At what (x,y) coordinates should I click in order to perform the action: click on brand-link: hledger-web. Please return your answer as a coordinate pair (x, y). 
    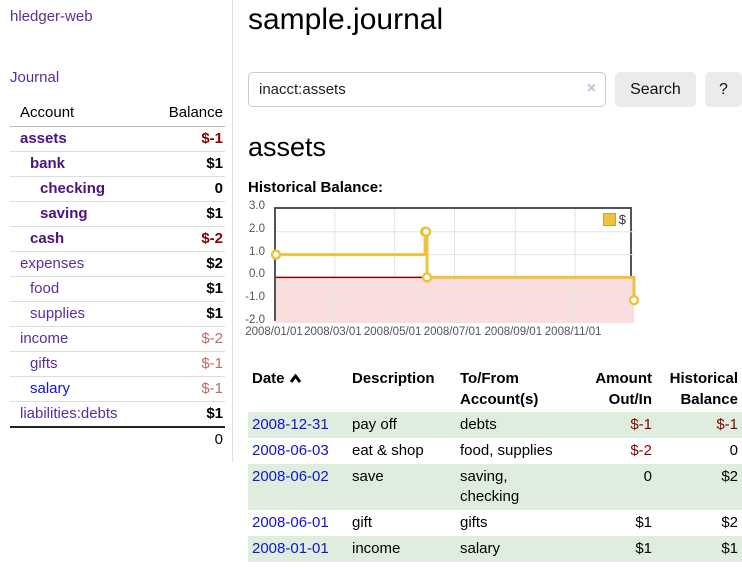
    Looking at the image, I should click on (51, 16).